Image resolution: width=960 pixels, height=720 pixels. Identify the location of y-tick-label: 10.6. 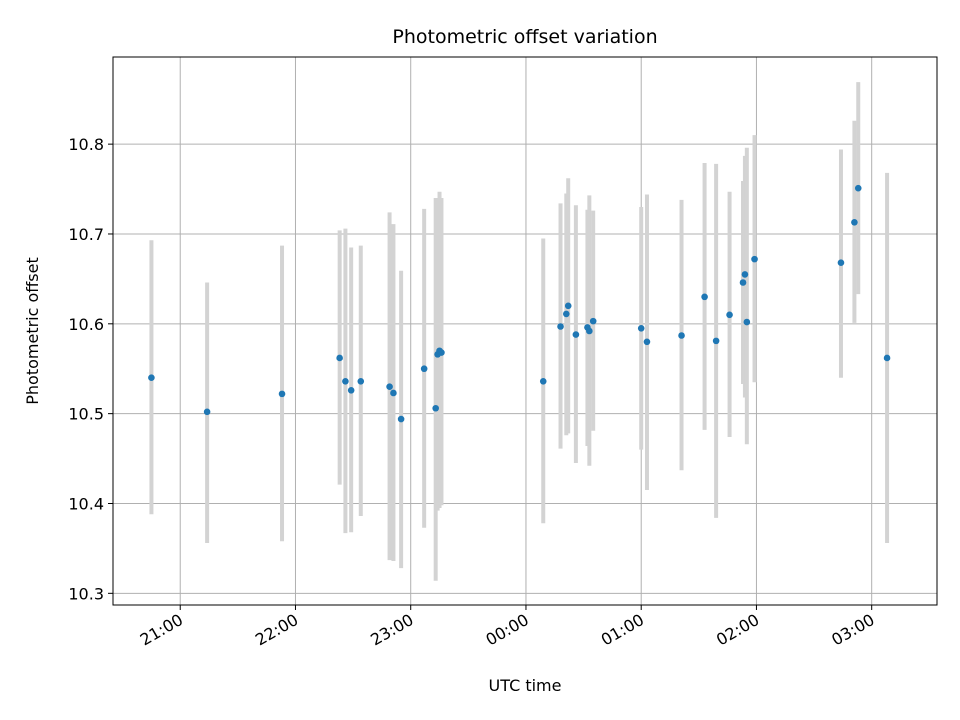
(86, 324).